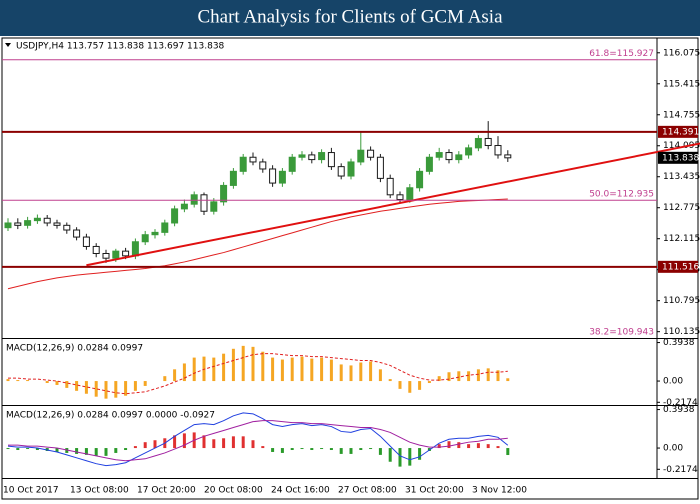 This screenshot has width=700, height=504. What do you see at coordinates (679, 343) in the screenshot?
I see `y-tick-label: 0.3938` at bounding box center [679, 343].